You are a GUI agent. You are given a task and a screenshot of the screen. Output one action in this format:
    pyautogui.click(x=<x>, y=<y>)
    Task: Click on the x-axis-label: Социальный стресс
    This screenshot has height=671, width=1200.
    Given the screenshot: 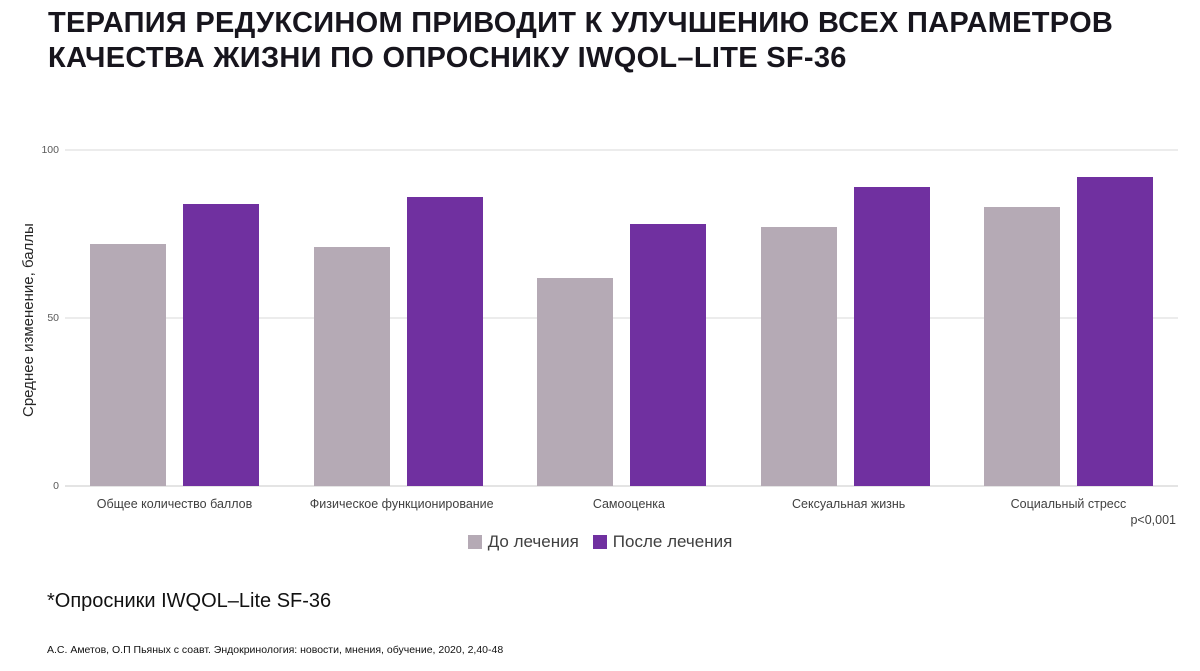 What is the action you would take?
    pyautogui.click(x=1068, y=504)
    